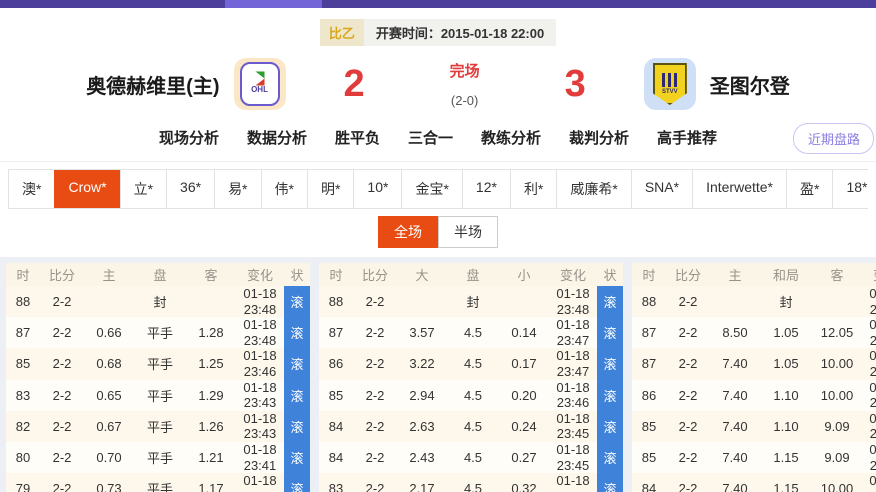 This screenshot has height=492, width=876. I want to click on row-minute: 86, so click(336, 364).